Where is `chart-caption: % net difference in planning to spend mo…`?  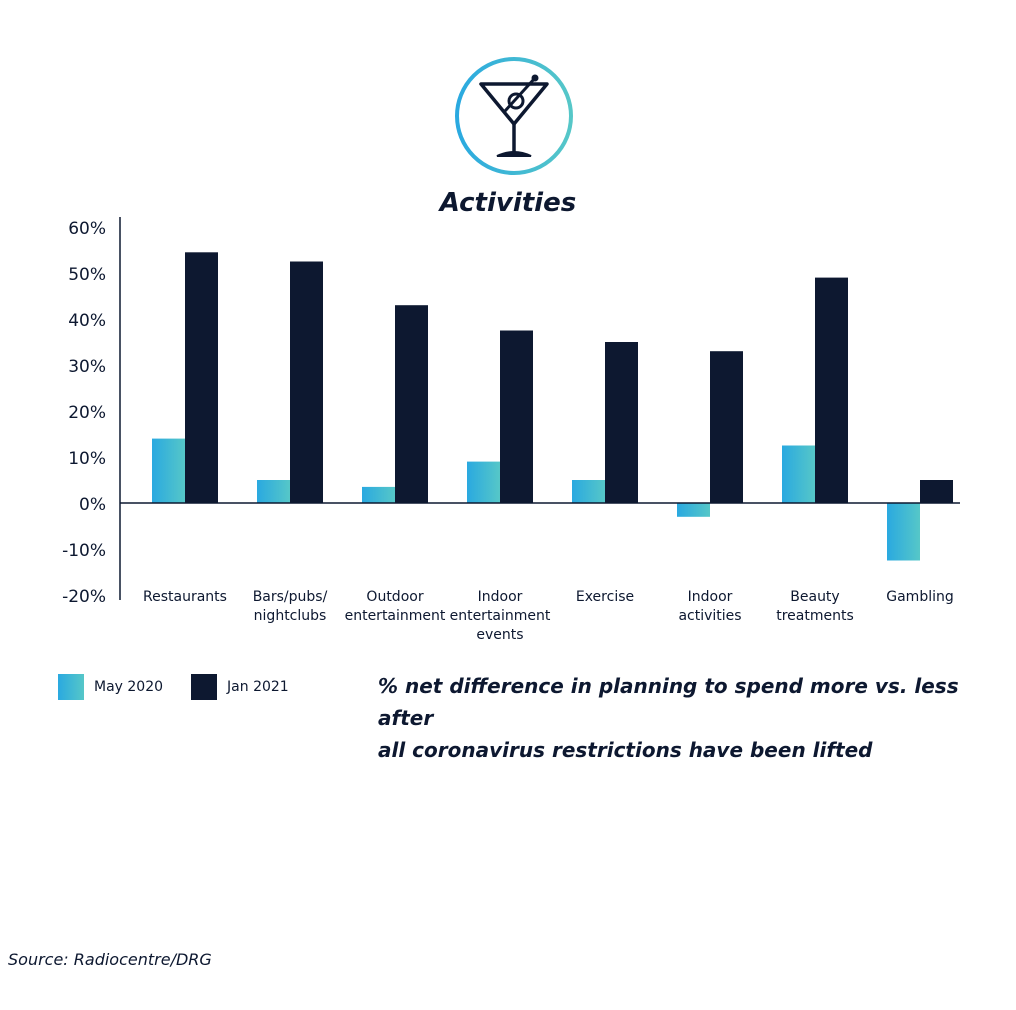
chart-caption: % net difference in planning to spend mo… is located at coordinates (678, 718).